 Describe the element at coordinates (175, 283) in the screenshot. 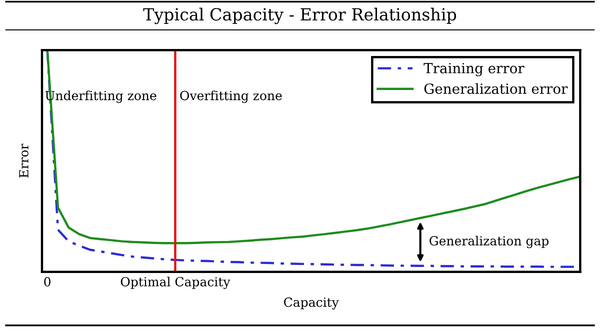

I see `x-tick-label: Optimal Capacity` at that location.